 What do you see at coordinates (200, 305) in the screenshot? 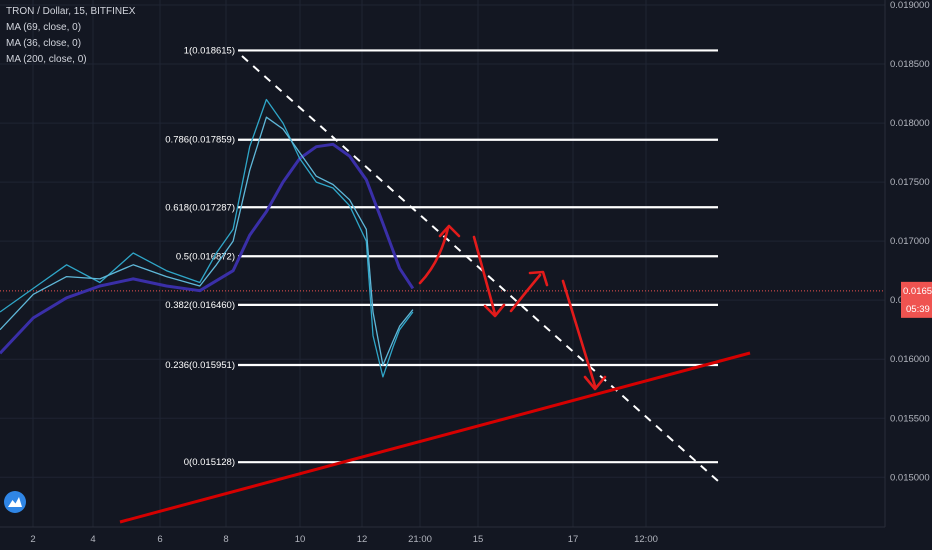
I see `fib-level-label: 0.382(0.016460)` at bounding box center [200, 305].